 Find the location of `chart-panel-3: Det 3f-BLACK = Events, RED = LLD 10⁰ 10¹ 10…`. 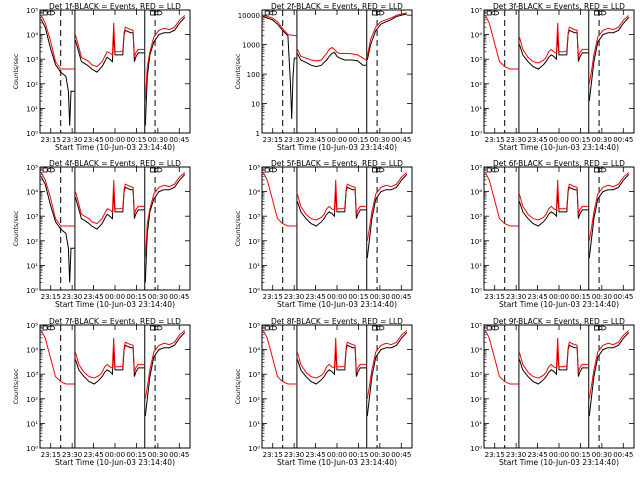

chart-panel-3: Det 3f-BLACK = Events, RED = LLD 10⁰ 10¹ 10… is located at coordinates (552, 77).